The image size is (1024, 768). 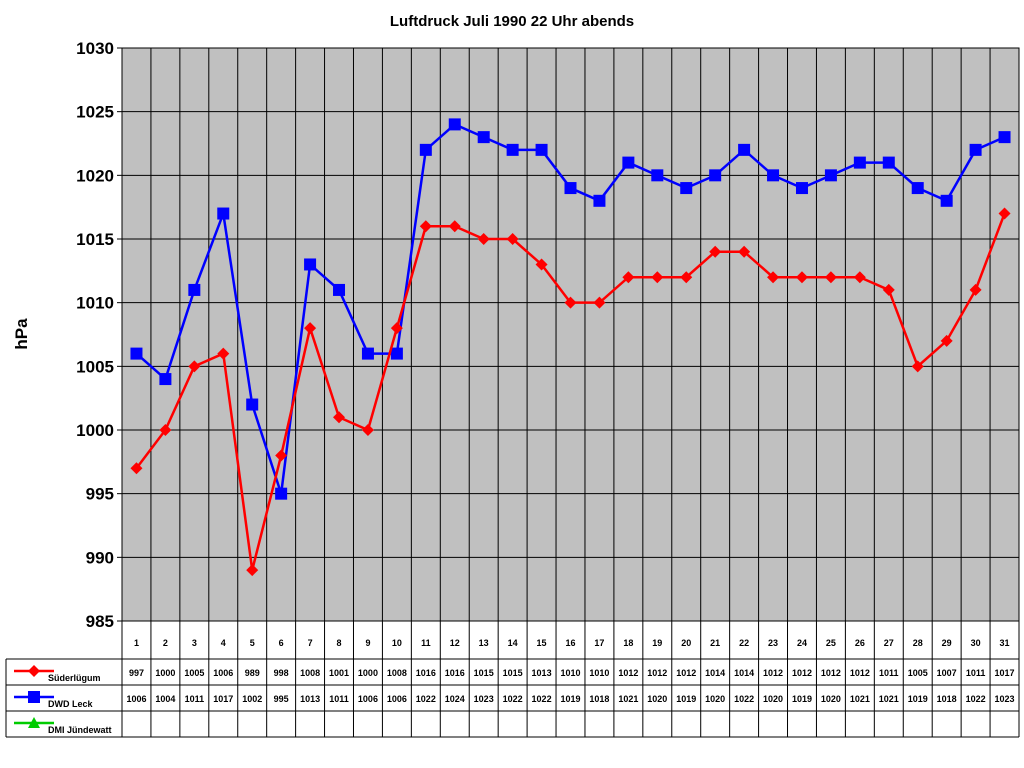 I want to click on y-tick-label: 995, so click(x=100, y=494).